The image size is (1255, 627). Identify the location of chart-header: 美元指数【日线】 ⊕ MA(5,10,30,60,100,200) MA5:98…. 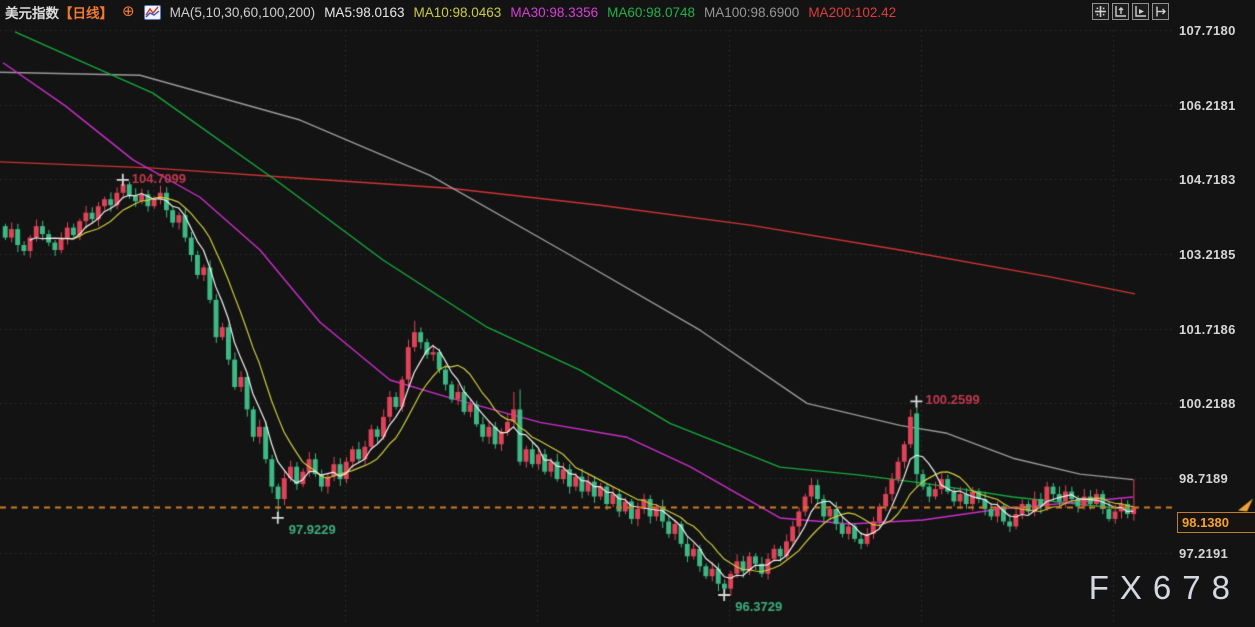
(450, 12).